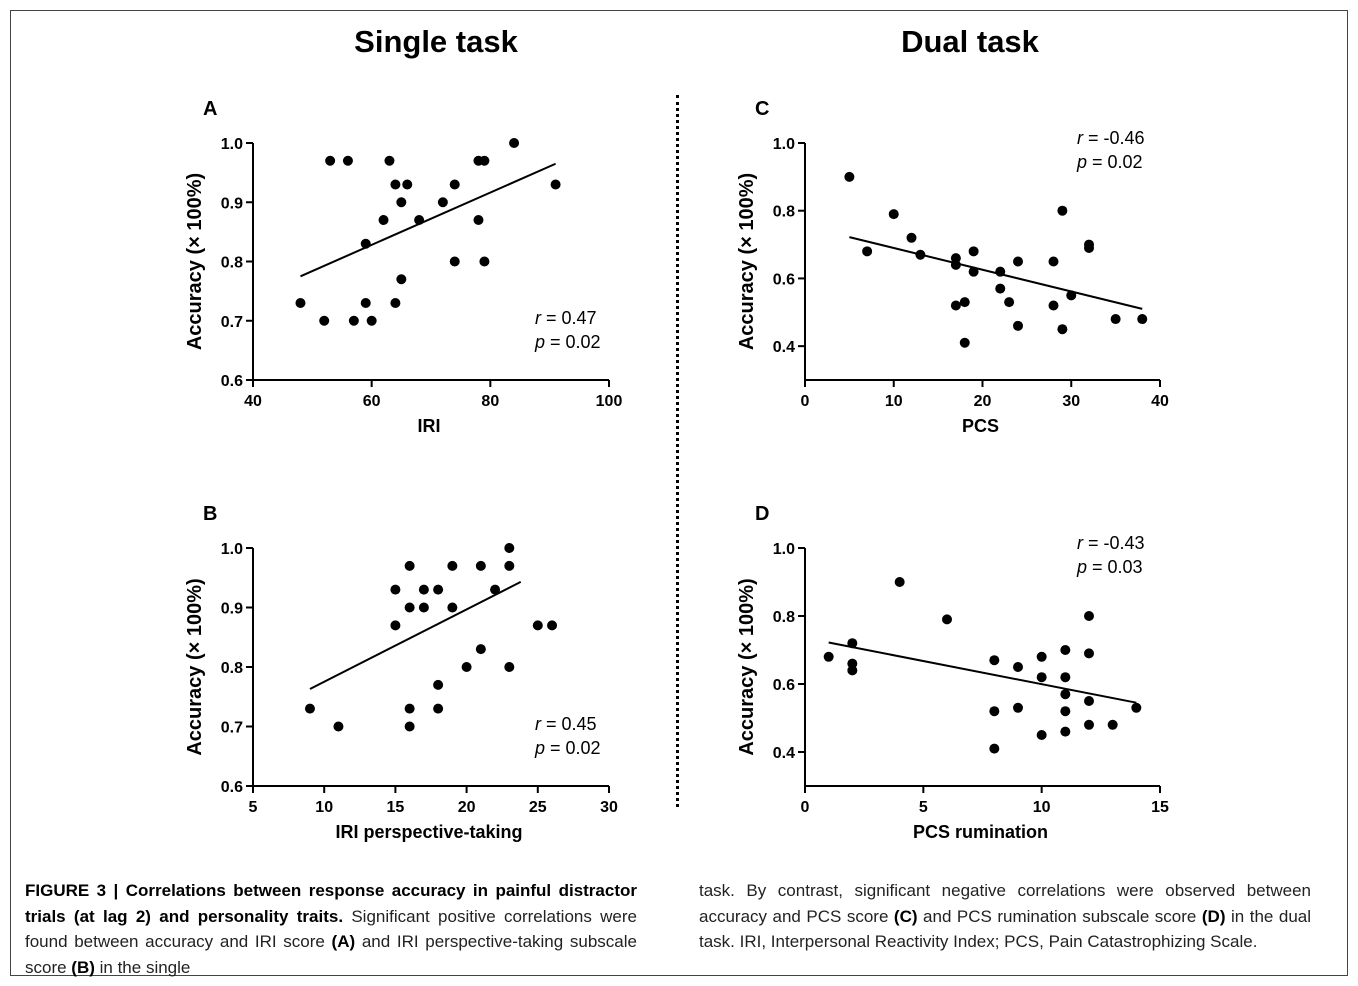 The width and height of the screenshot is (1358, 986). Describe the element at coordinates (762, 109) in the screenshot. I see `panel-label: C` at that location.